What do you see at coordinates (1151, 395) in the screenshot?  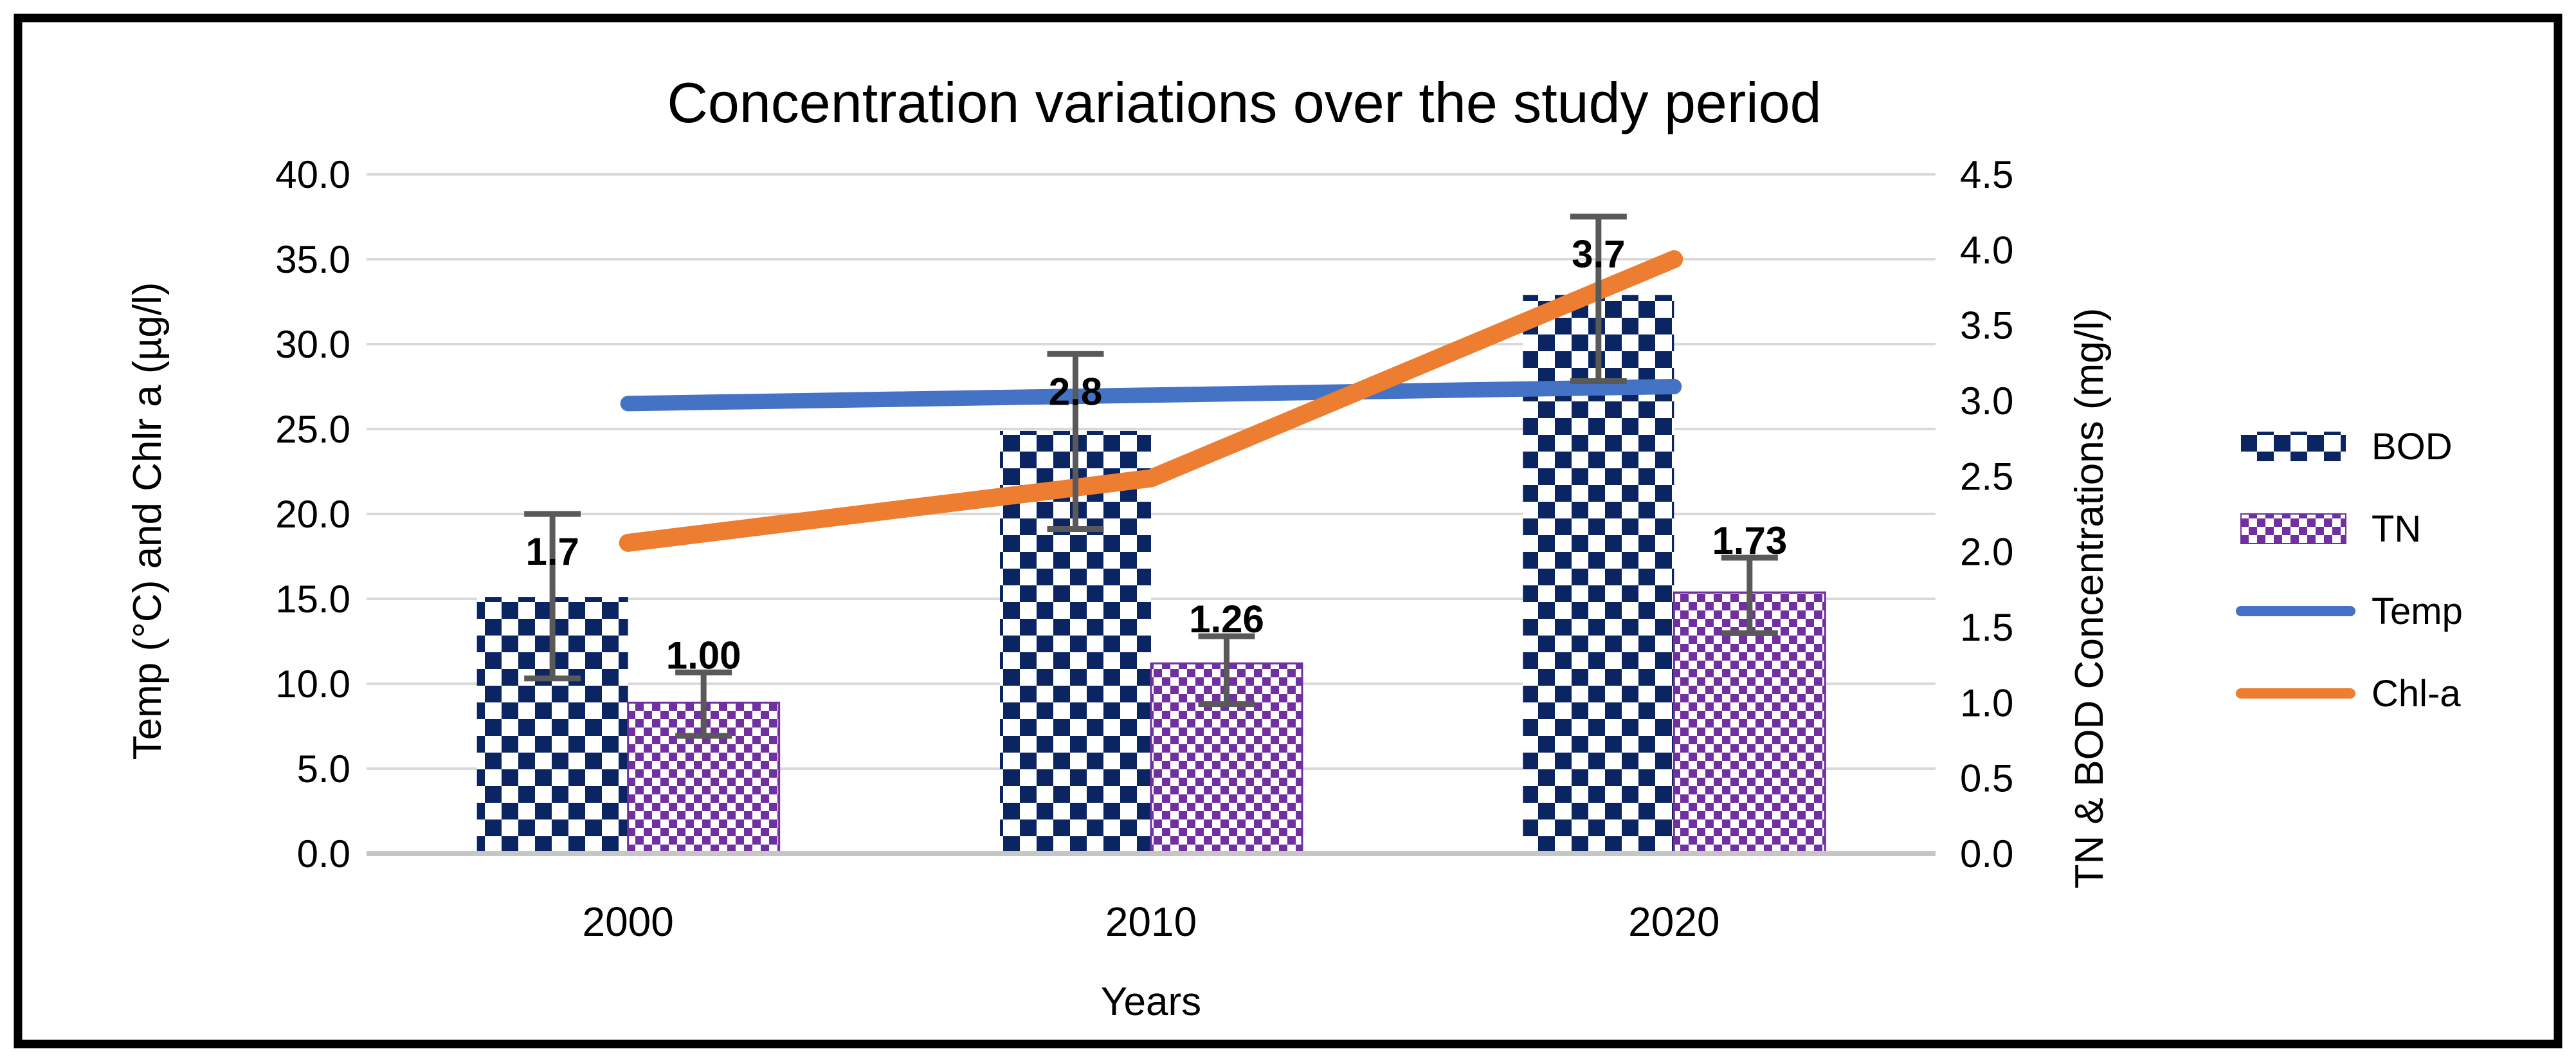 I see `line-temp` at bounding box center [1151, 395].